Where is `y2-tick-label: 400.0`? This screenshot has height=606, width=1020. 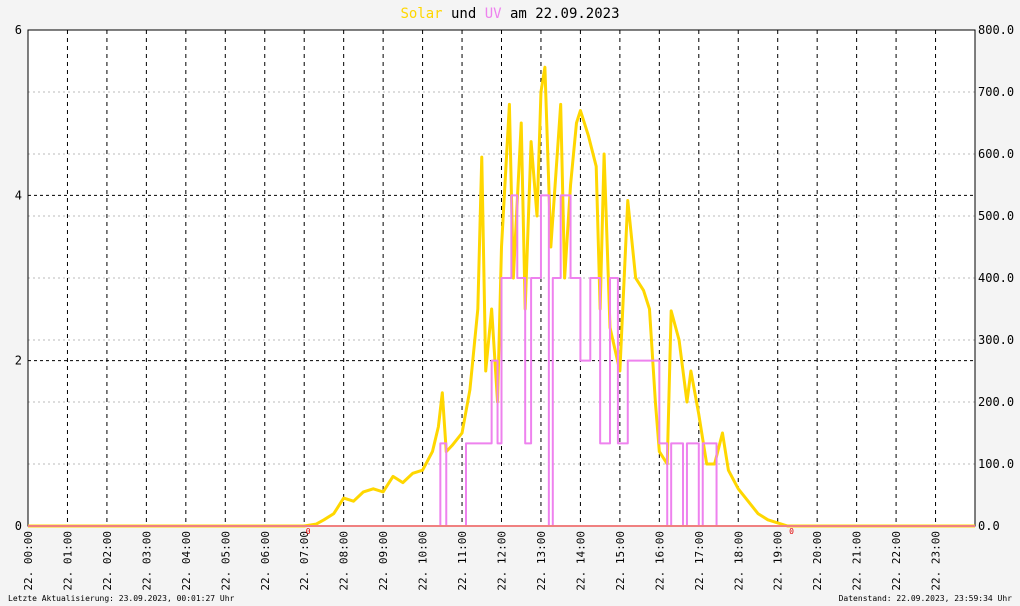 y2-tick-label: 400.0 is located at coordinates (996, 278).